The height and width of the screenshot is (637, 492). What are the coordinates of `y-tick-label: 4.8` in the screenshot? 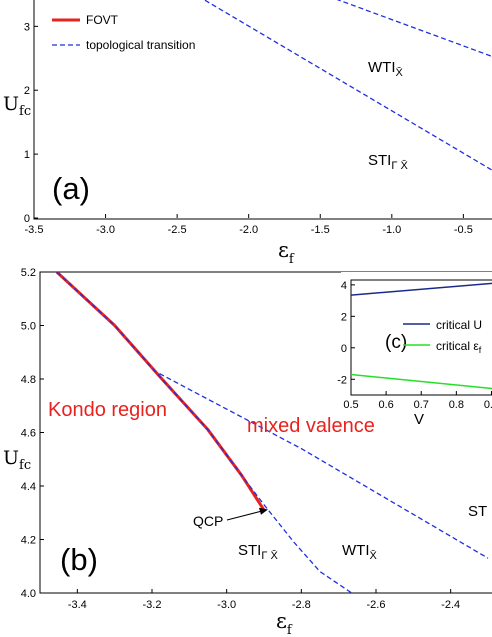 It's located at (28, 380).